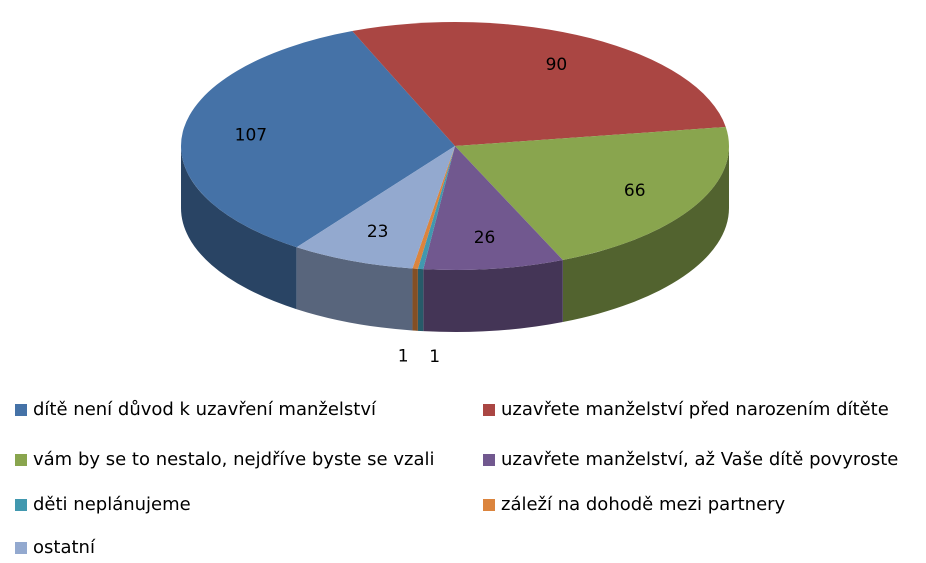 This screenshot has height=563, width=926. Describe the element at coordinates (205, 409) in the screenshot. I see `legend-label: dítě není důvod k uzavření manželství` at that location.